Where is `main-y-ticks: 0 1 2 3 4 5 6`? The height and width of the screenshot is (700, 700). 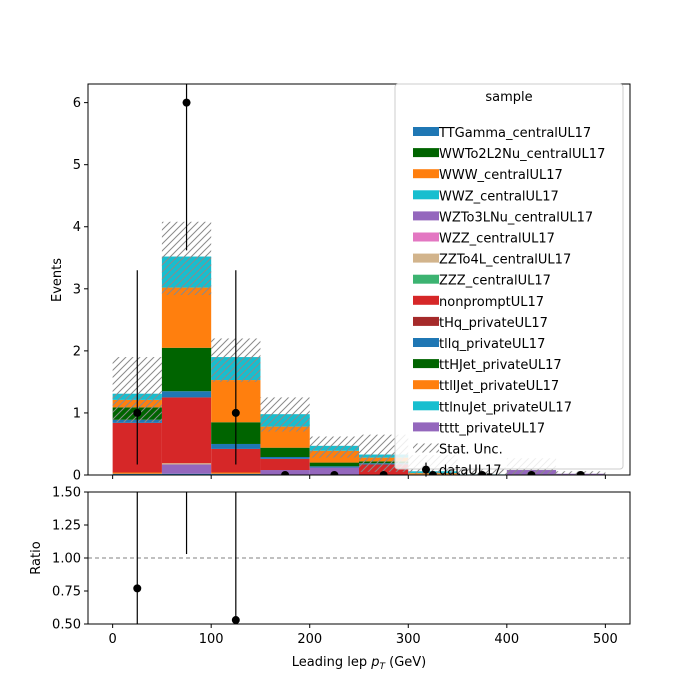 main-y-ticks: 0 1 2 3 4 5 6 is located at coordinates (80, 290).